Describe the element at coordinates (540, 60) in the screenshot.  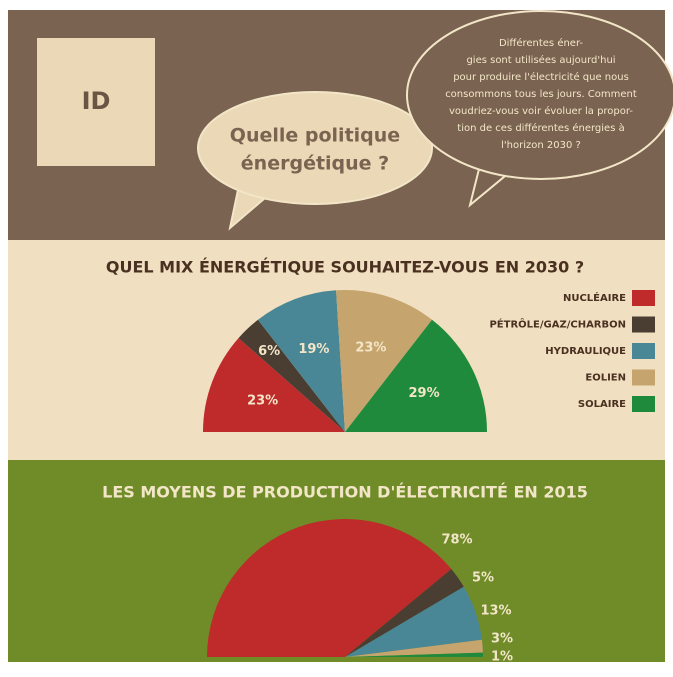
I see `intro-line: gies sont utilisées aujourd'hui` at that location.